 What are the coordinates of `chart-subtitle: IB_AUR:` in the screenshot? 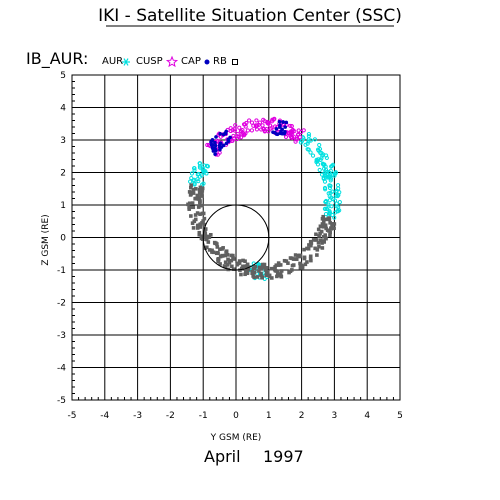 It's located at (57, 59).